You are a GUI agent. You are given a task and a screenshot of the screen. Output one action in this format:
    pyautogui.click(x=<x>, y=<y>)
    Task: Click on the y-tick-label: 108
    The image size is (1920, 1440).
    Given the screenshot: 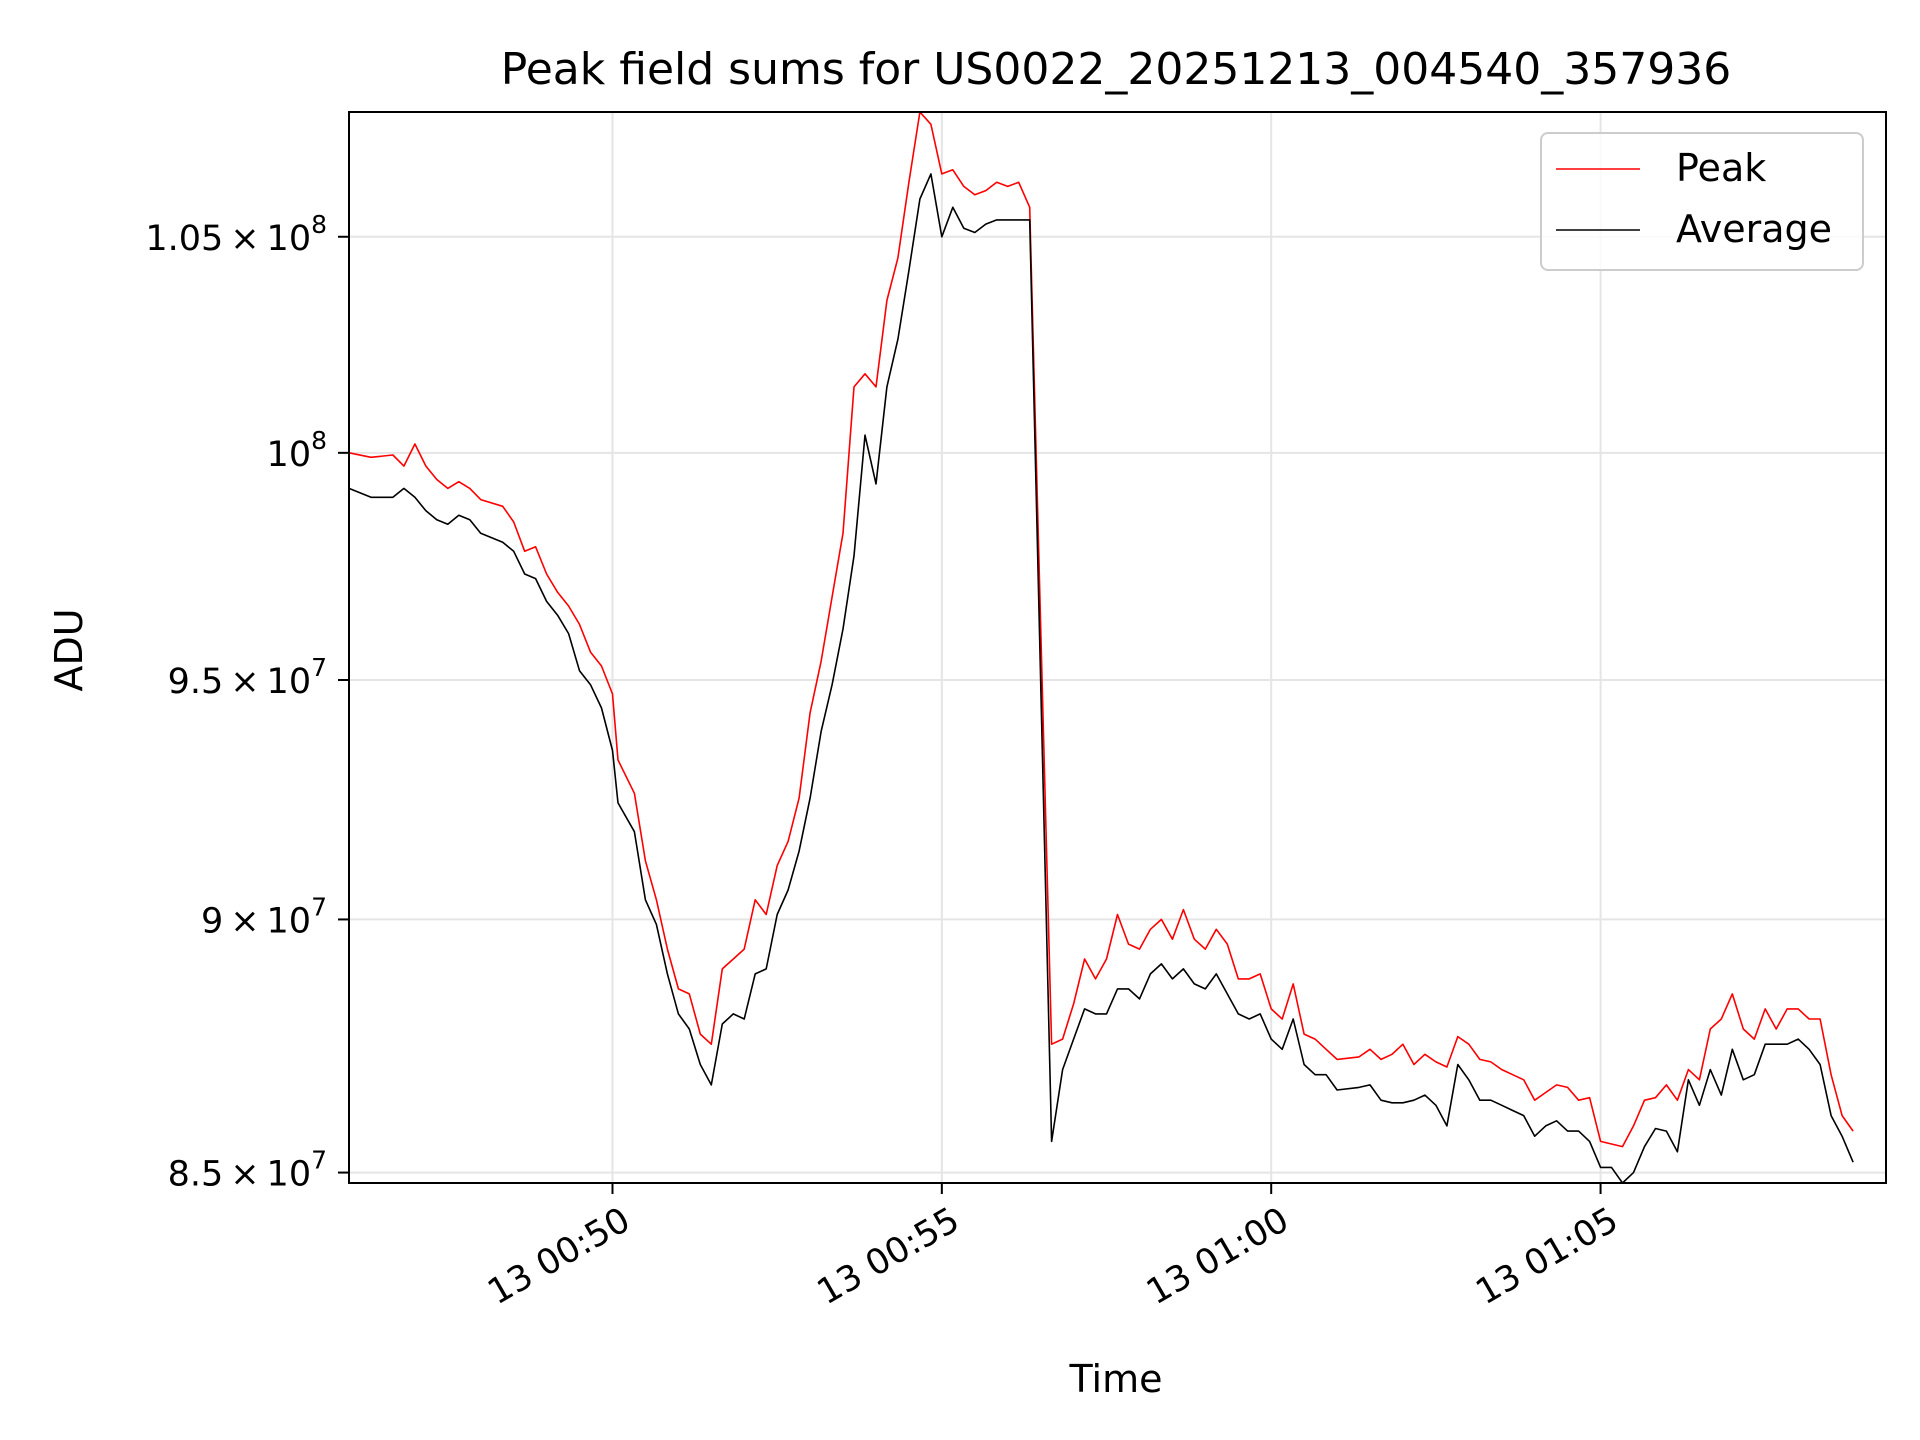 What is the action you would take?
    pyautogui.click(x=297, y=450)
    